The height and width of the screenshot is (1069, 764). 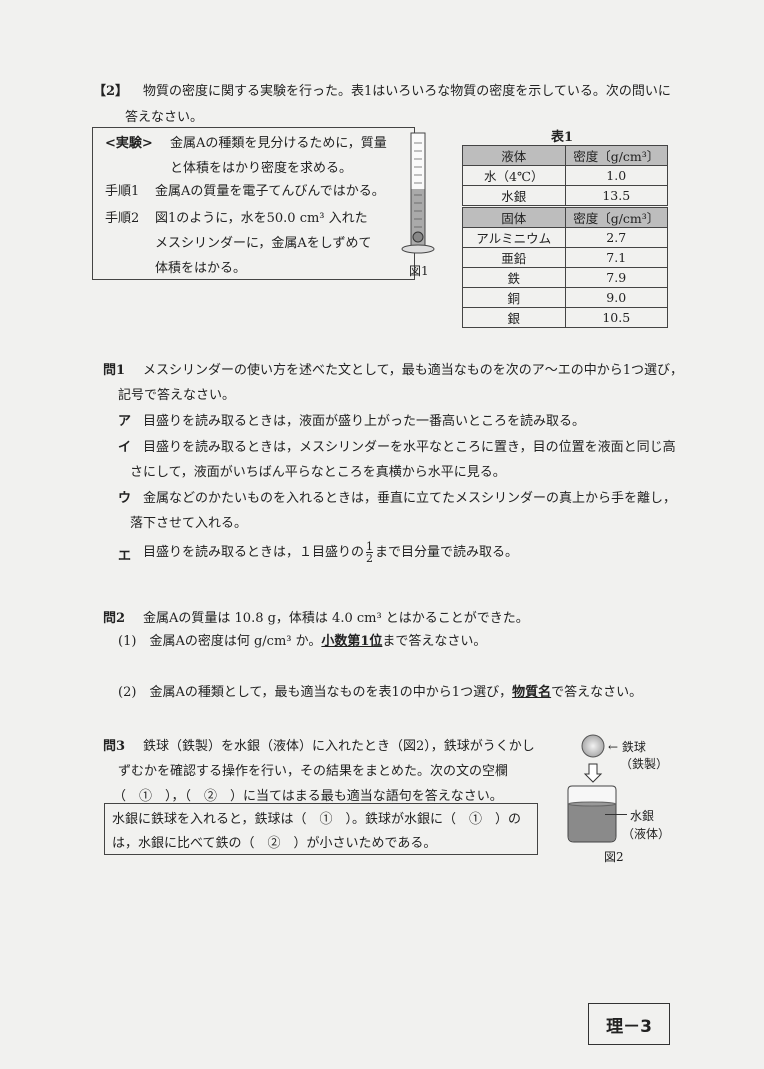 I want to click on density-cell: 13.5, so click(x=616, y=196).